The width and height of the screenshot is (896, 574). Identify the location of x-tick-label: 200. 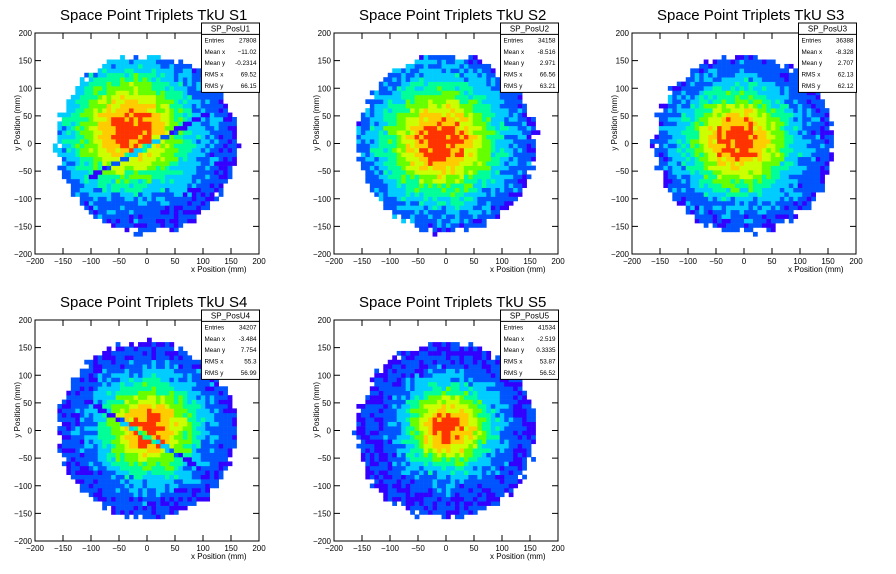
(259, 261).